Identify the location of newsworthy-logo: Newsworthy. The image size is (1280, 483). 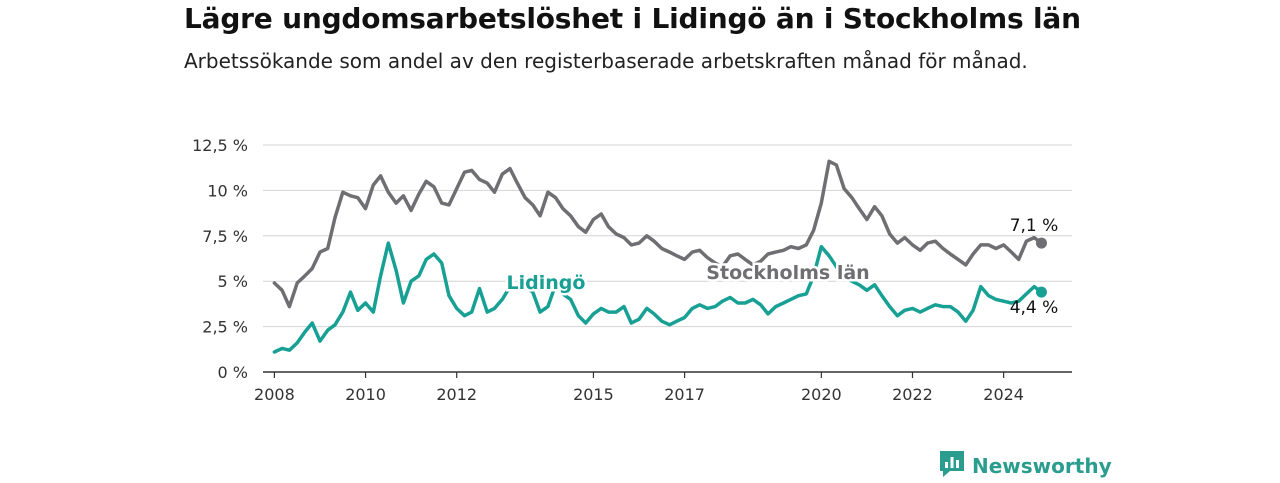
(1025, 466).